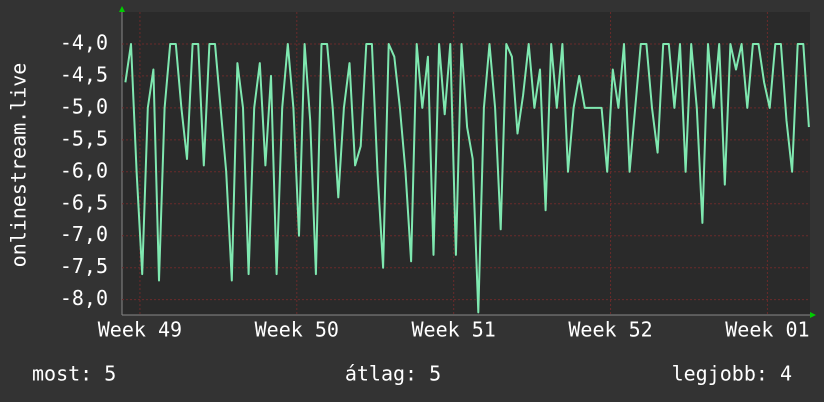  I want to click on y-tick-label: -5,0, so click(84, 106).